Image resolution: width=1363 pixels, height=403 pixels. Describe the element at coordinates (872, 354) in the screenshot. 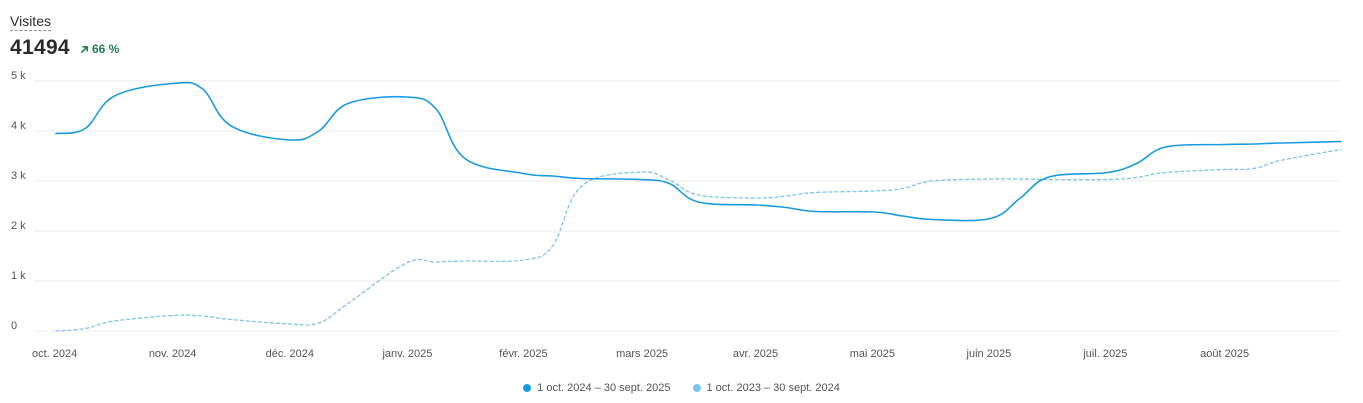

I see `x-tick-label: mai 2025` at that location.